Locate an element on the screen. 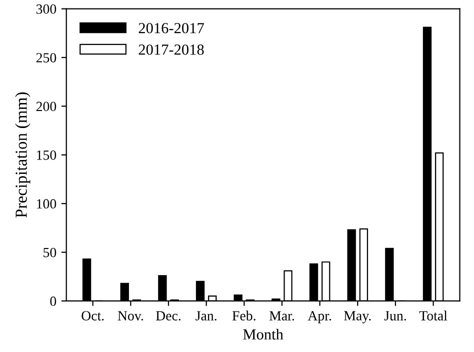 The width and height of the screenshot is (474, 352). y-tick-label: 250 is located at coordinates (46, 57).